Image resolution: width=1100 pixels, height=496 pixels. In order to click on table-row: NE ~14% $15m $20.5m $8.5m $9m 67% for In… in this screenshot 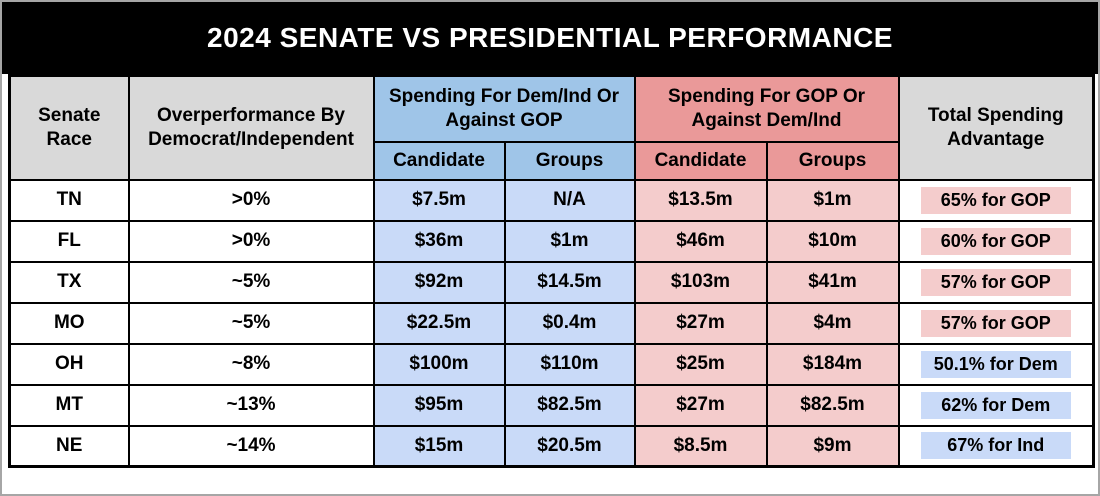, I will do `click(551, 446)`.